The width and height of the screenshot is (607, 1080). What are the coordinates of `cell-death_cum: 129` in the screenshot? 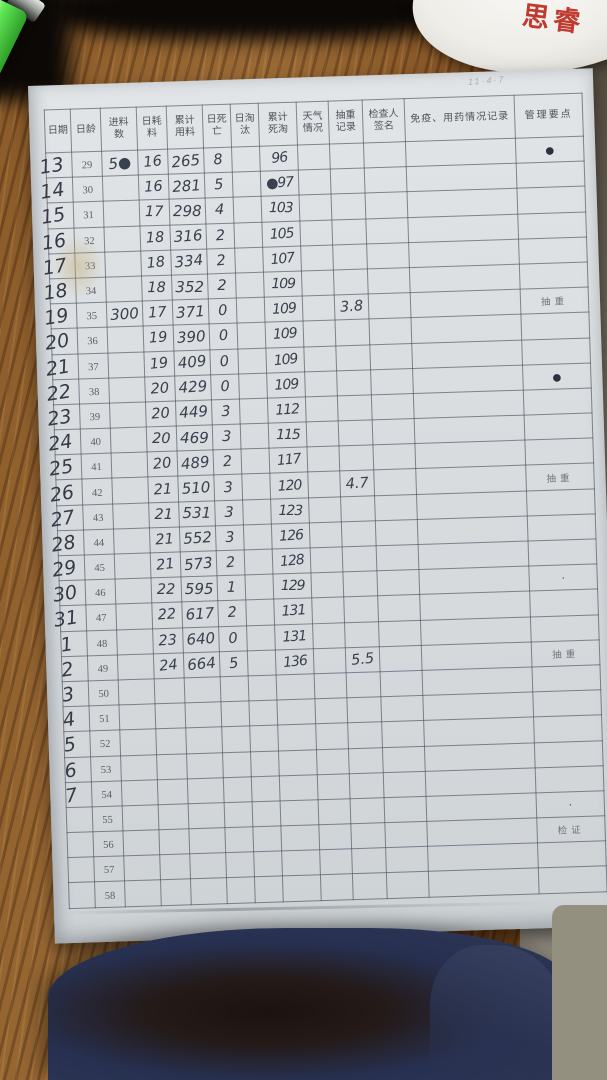 It's located at (292, 586).